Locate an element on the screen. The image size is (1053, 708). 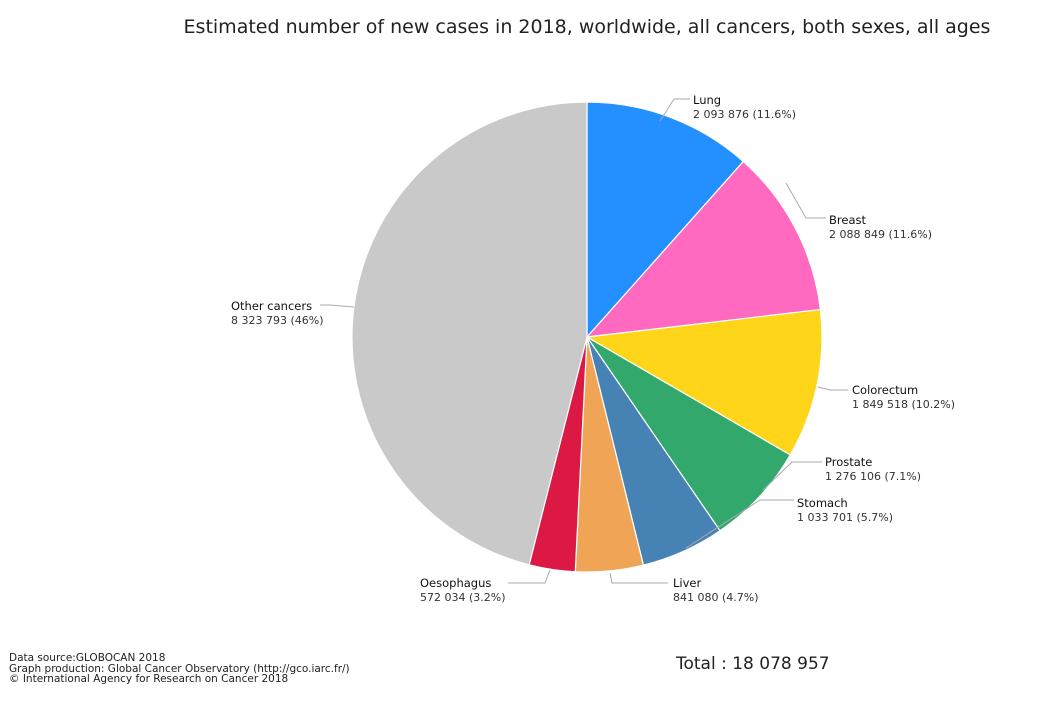
total-label: Total : 18 078 957 is located at coordinates (753, 664).